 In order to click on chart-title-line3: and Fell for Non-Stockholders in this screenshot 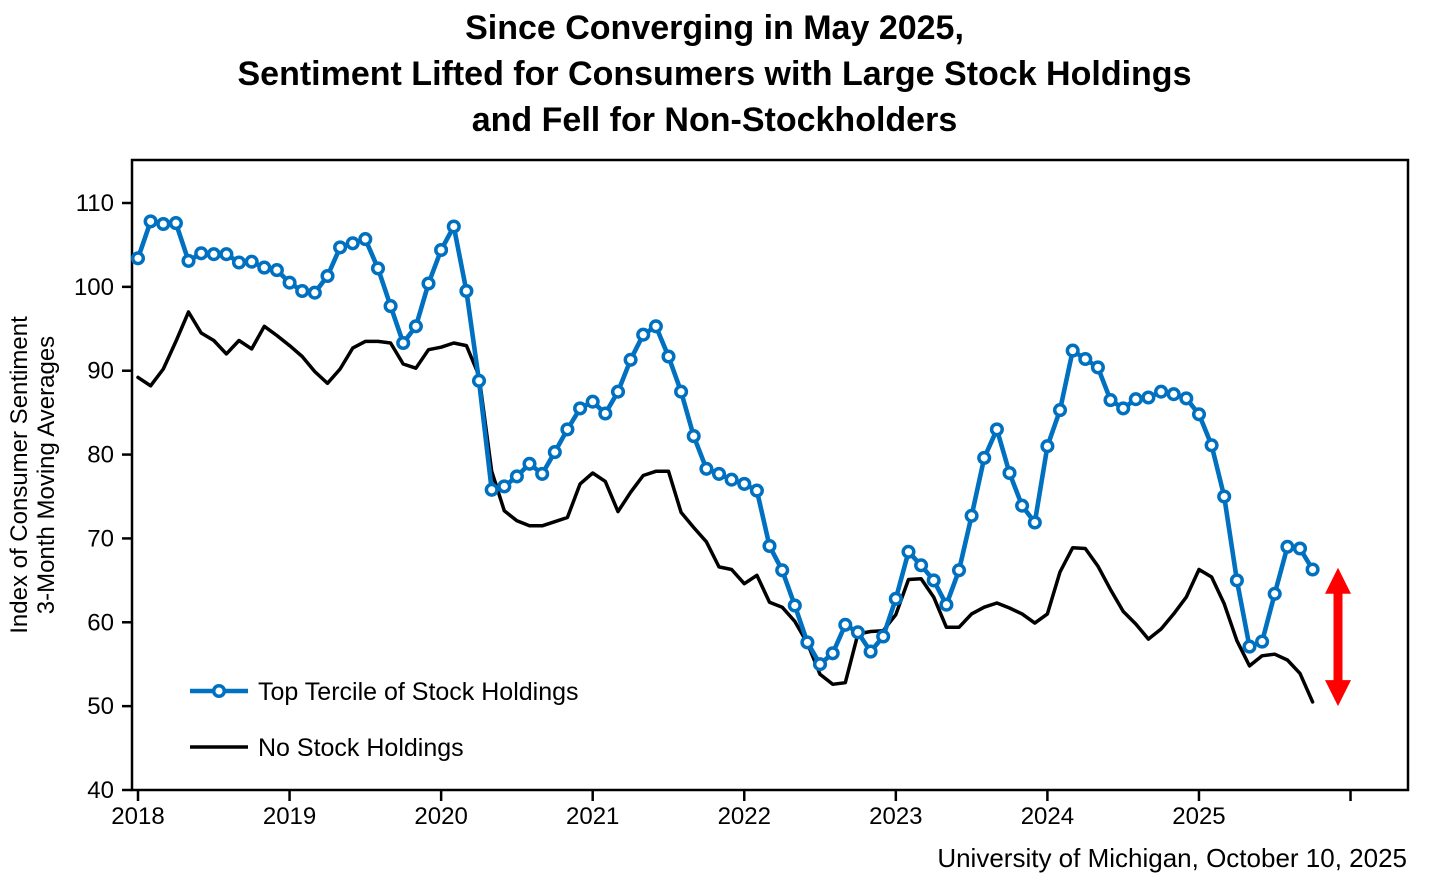, I will do `click(714, 120)`.